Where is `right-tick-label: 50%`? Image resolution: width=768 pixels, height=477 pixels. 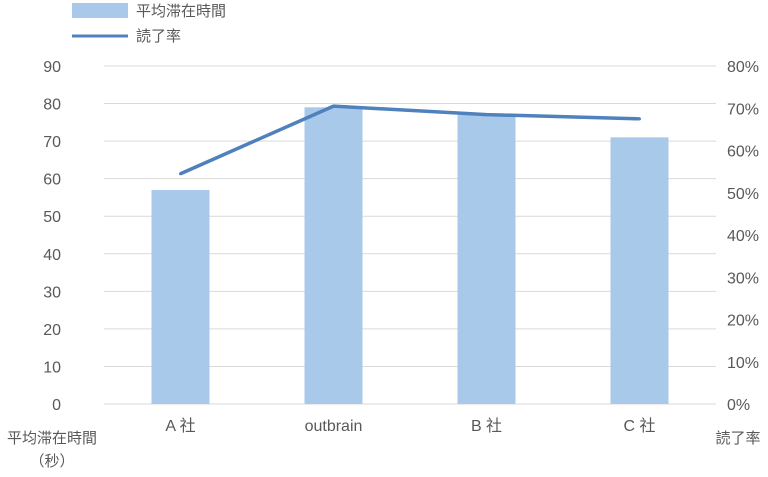
right-tick-label: 50% is located at coordinates (743, 194).